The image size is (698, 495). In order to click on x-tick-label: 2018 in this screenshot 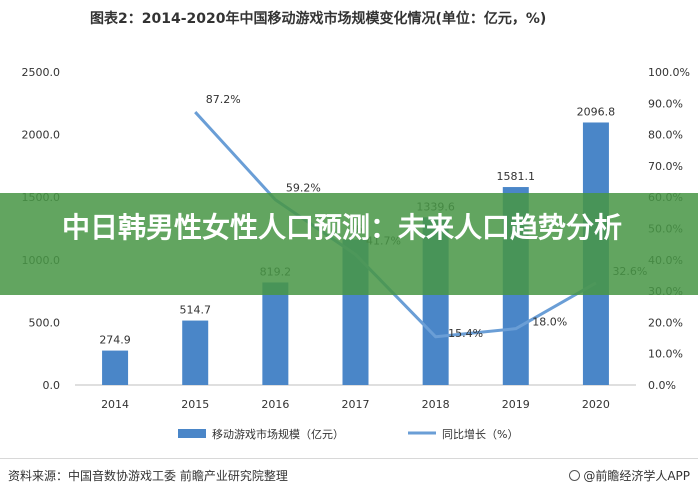, I will do `click(436, 404)`.